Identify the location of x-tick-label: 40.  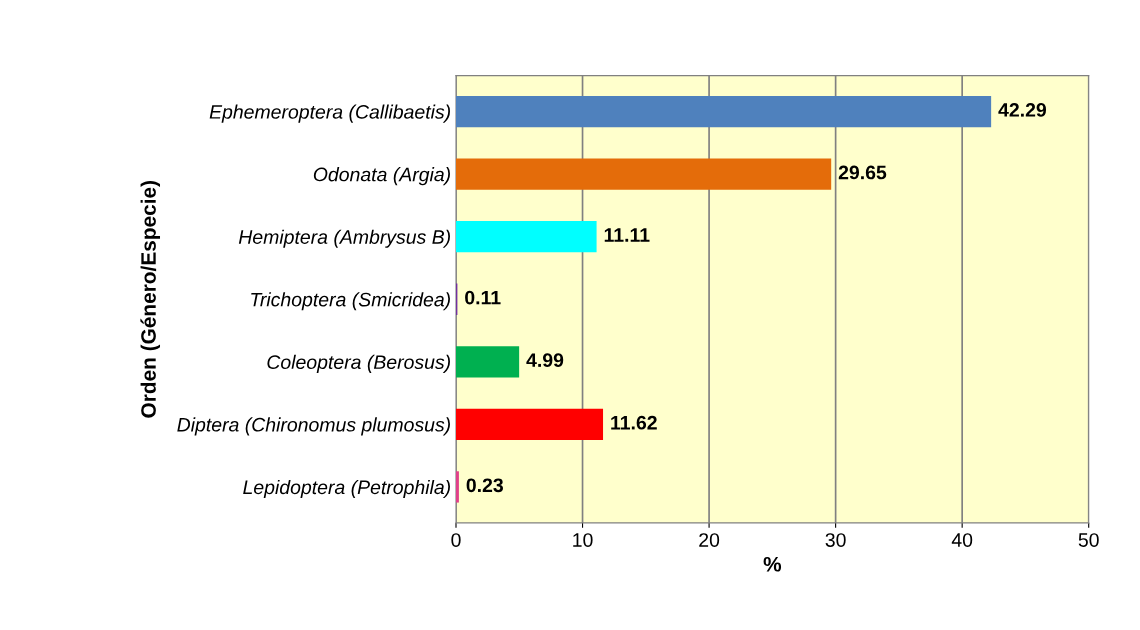
(962, 540).